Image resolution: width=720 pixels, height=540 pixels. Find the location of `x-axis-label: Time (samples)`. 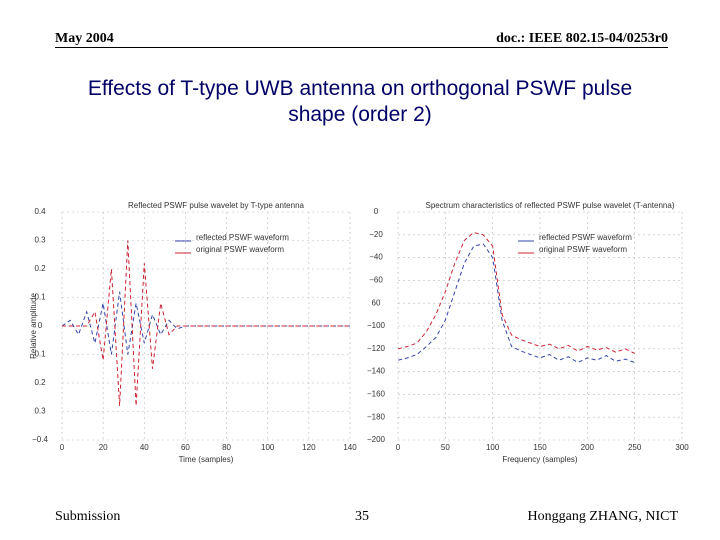

x-axis-label: Time (samples) is located at coordinates (206, 459).